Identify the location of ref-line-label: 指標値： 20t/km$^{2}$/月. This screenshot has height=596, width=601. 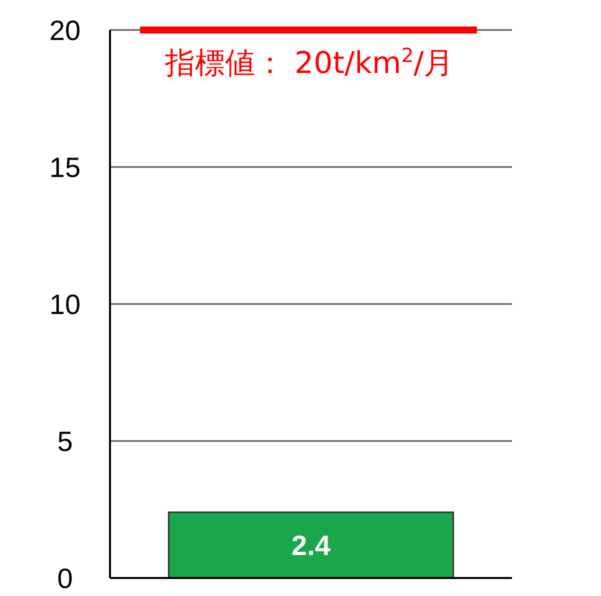
(309, 62).